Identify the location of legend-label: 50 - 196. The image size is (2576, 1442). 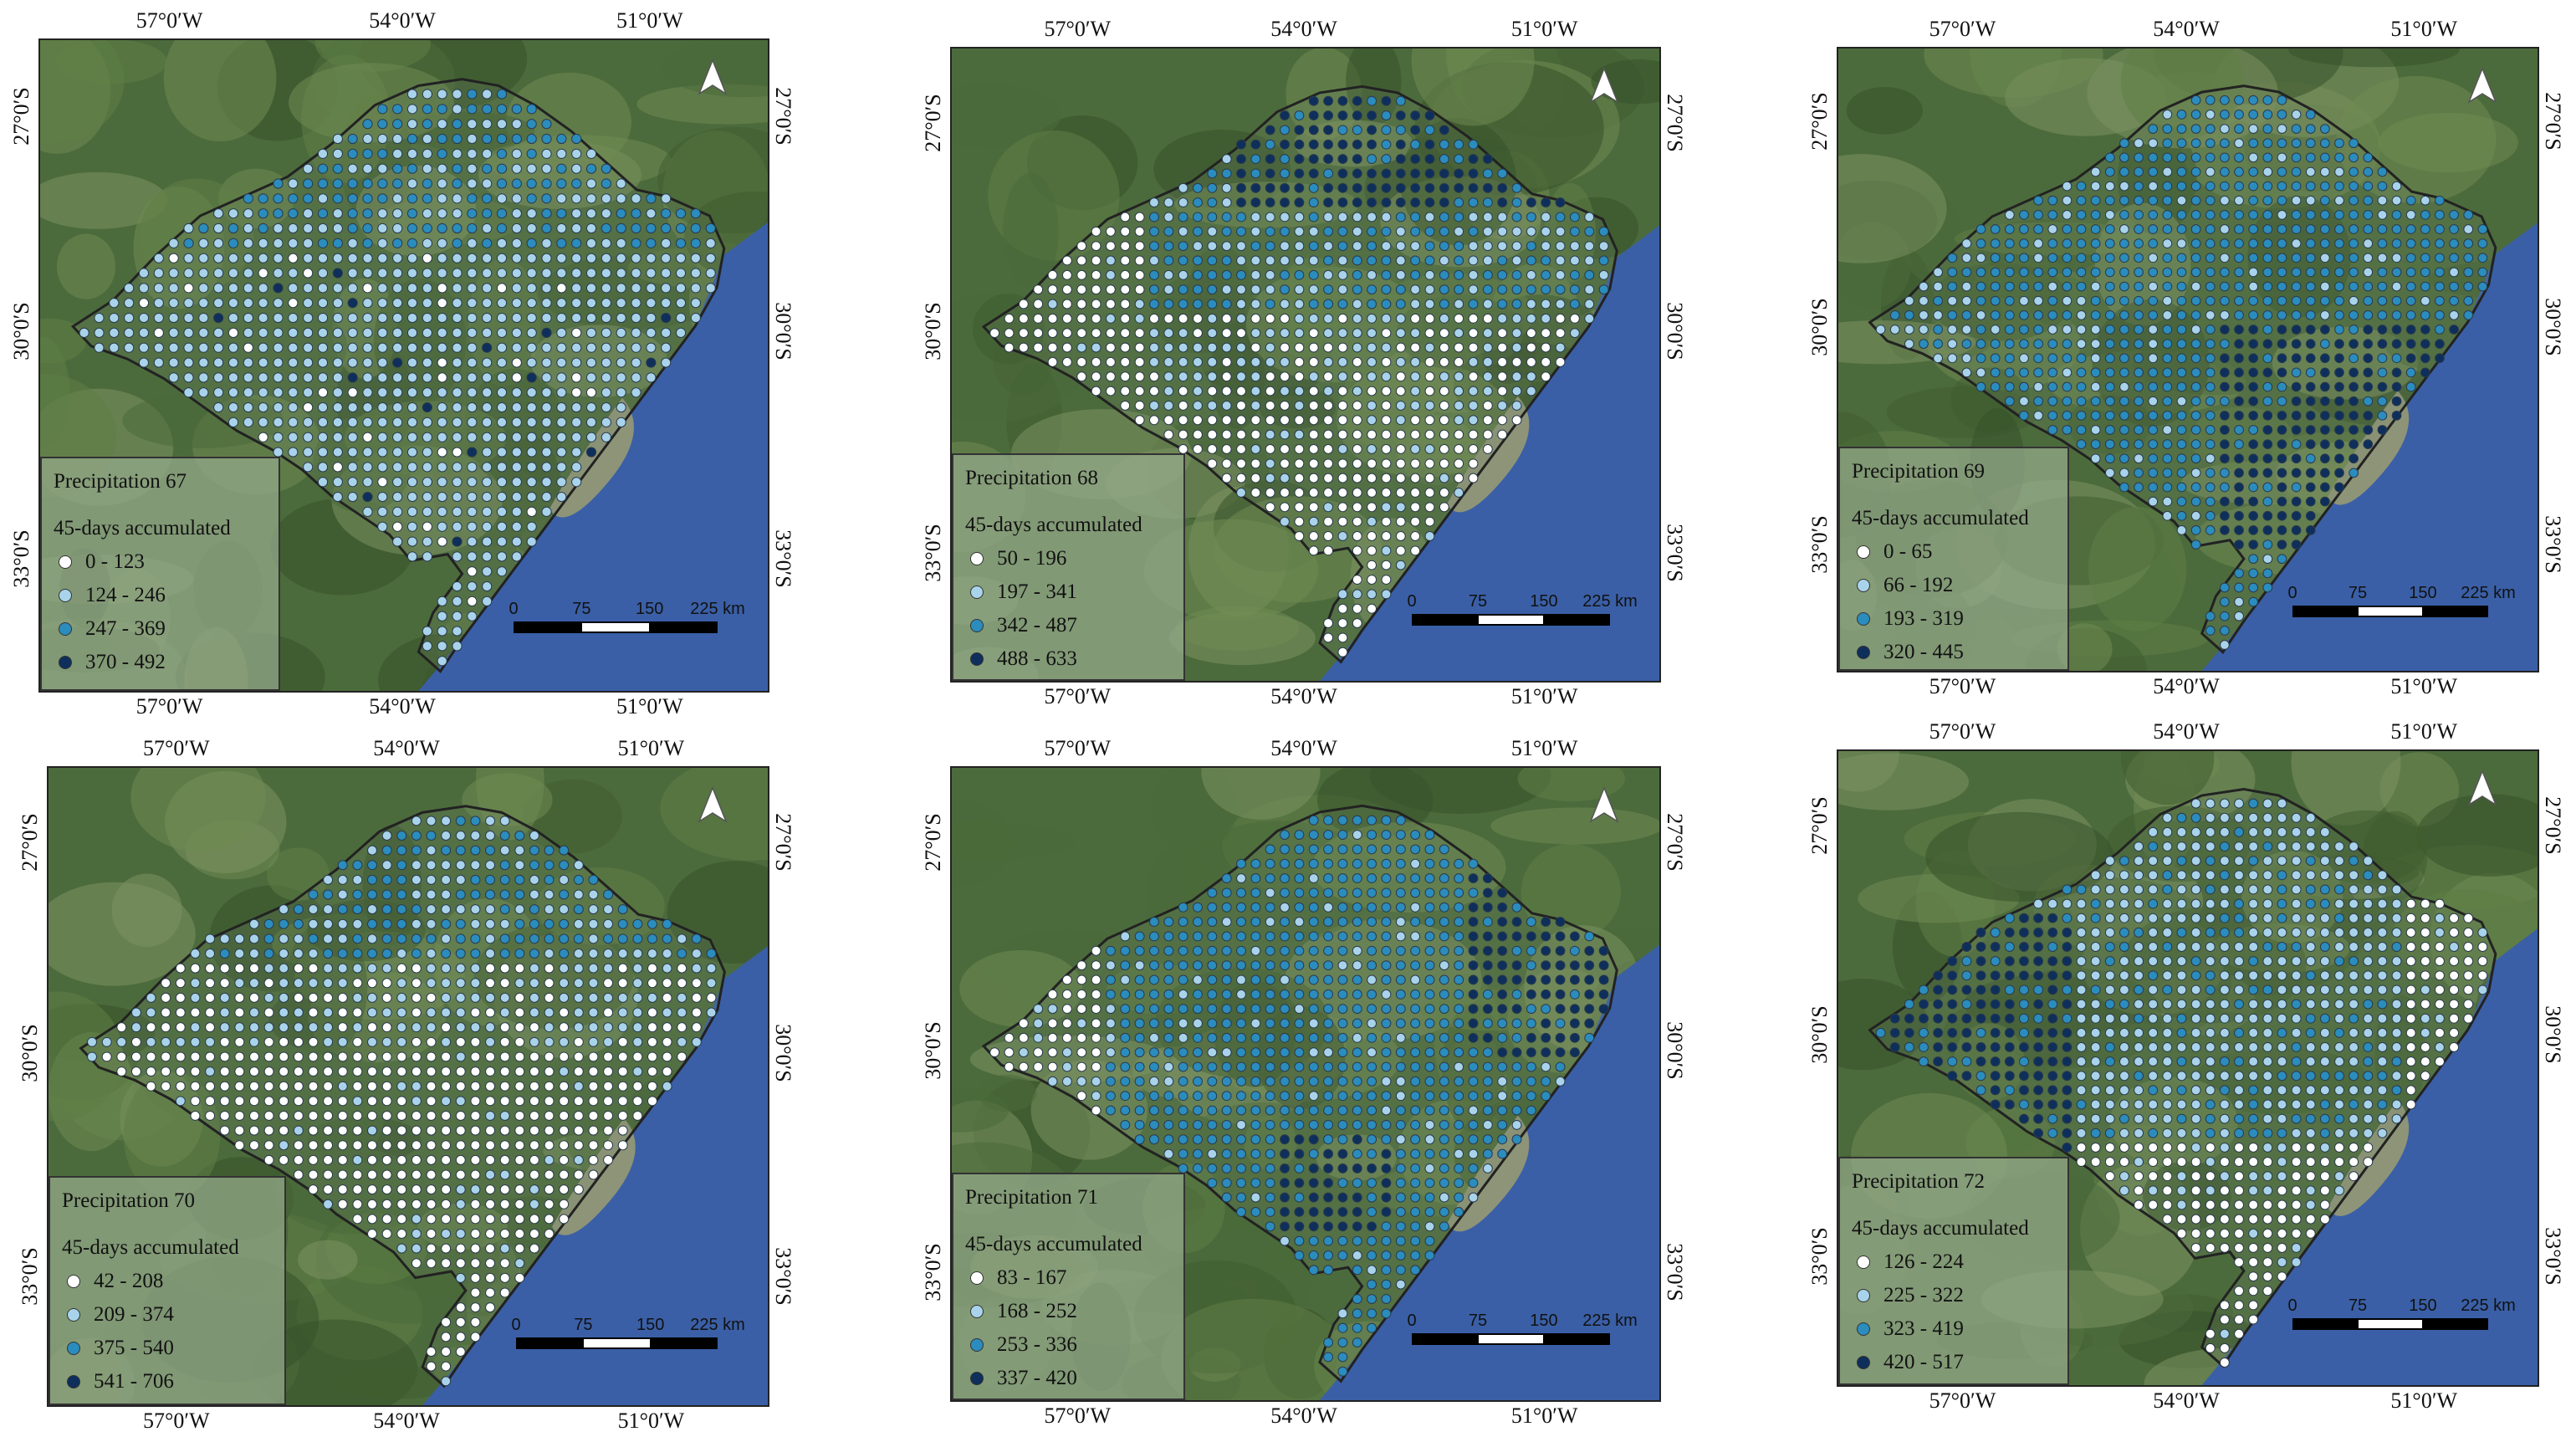
(1032, 558).